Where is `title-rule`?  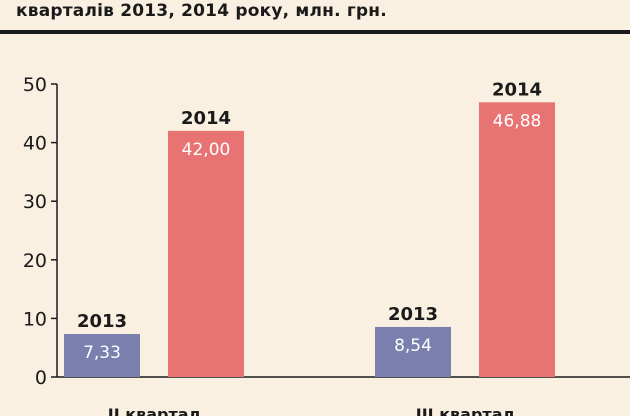 title-rule is located at coordinates (315, 32).